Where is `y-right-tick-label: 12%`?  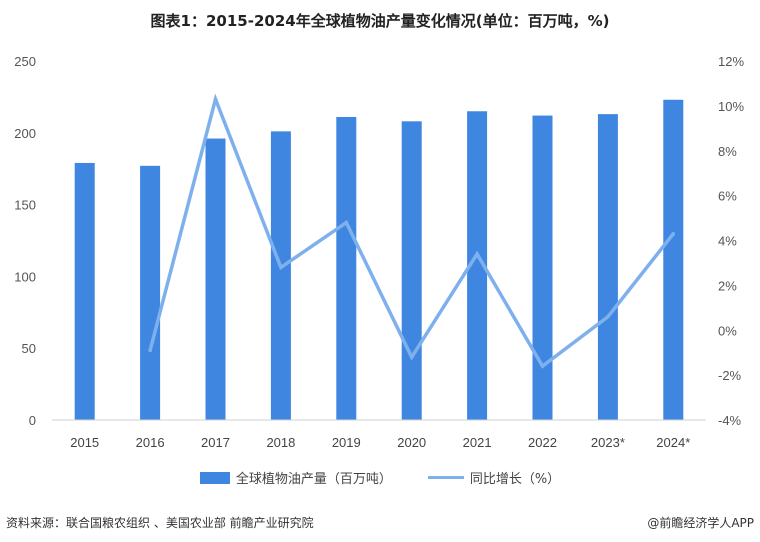 y-right-tick-label: 12% is located at coordinates (731, 61).